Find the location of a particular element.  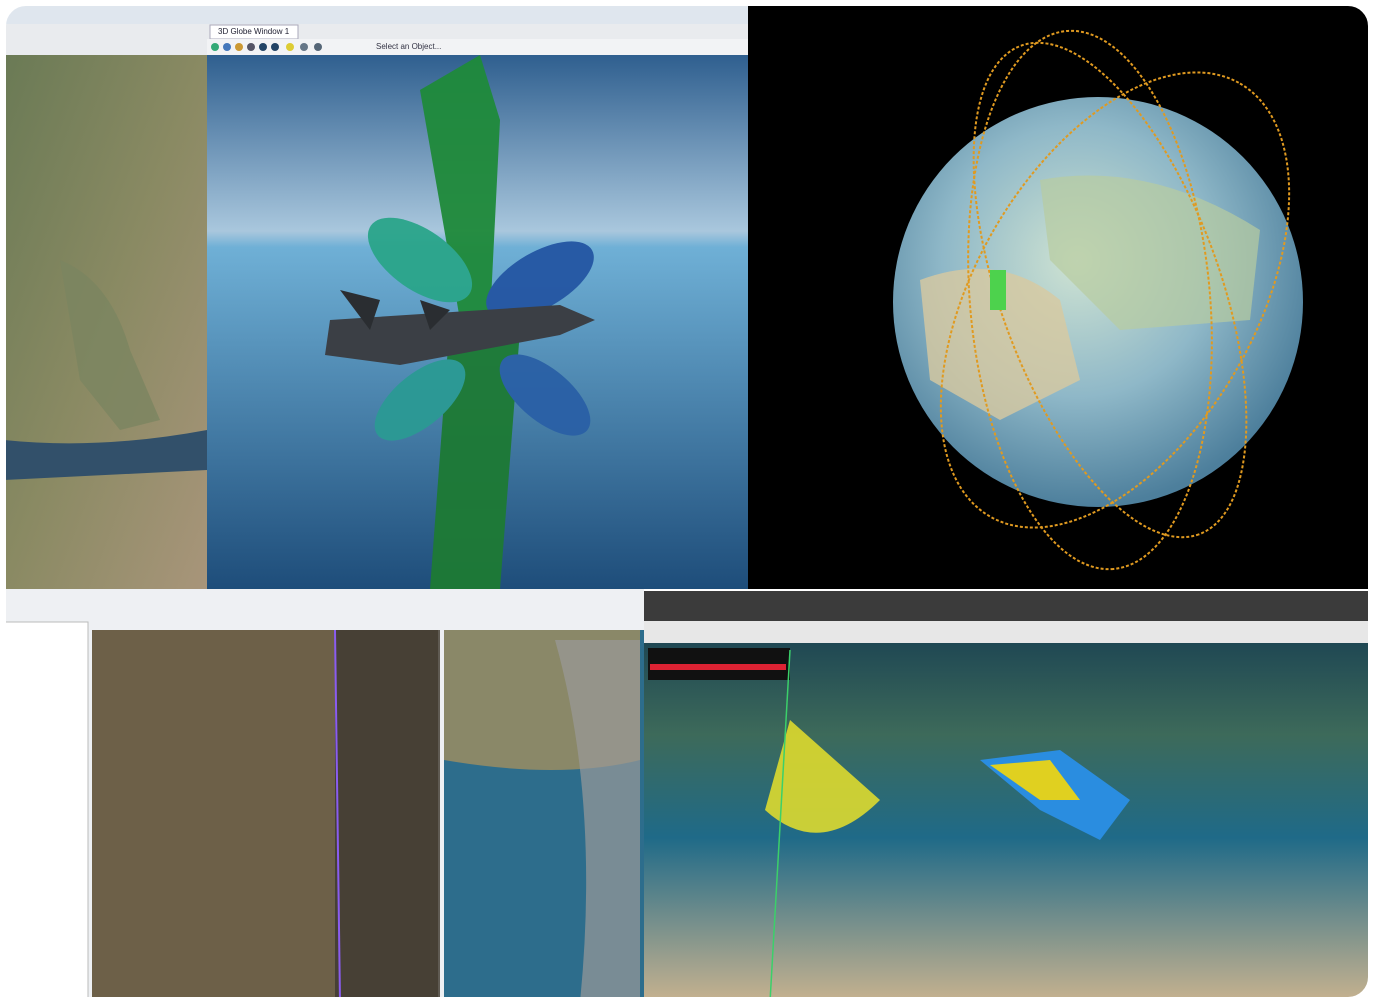

sea is located at coordinates (105, 455).